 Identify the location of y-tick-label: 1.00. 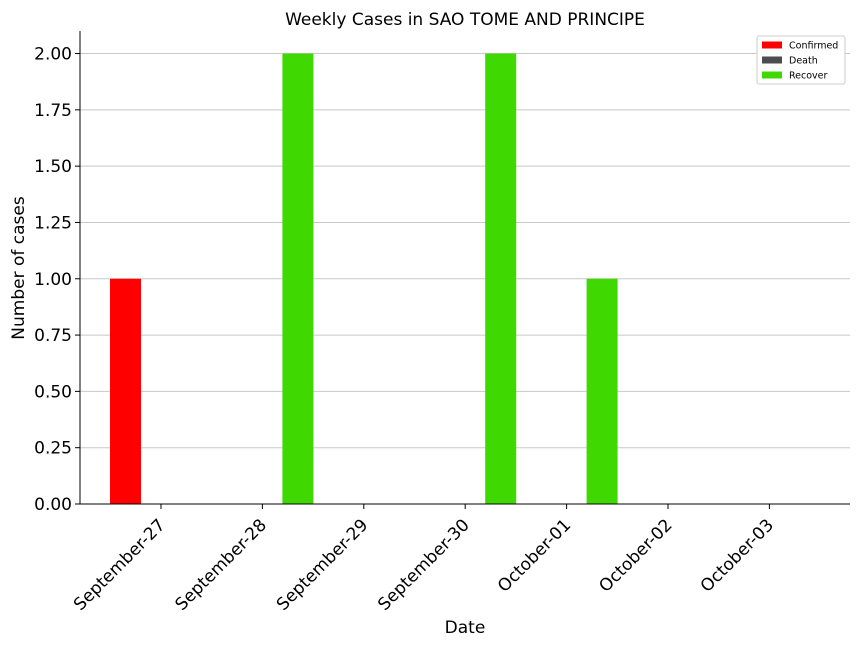
(53, 280).